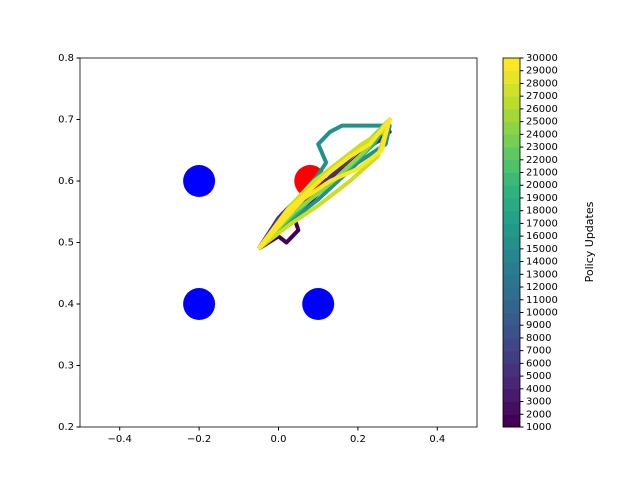 Image resolution: width=640 pixels, height=480 pixels. What do you see at coordinates (542, 274) in the screenshot?
I see `colorbar-tick-label: 13000` at bounding box center [542, 274].